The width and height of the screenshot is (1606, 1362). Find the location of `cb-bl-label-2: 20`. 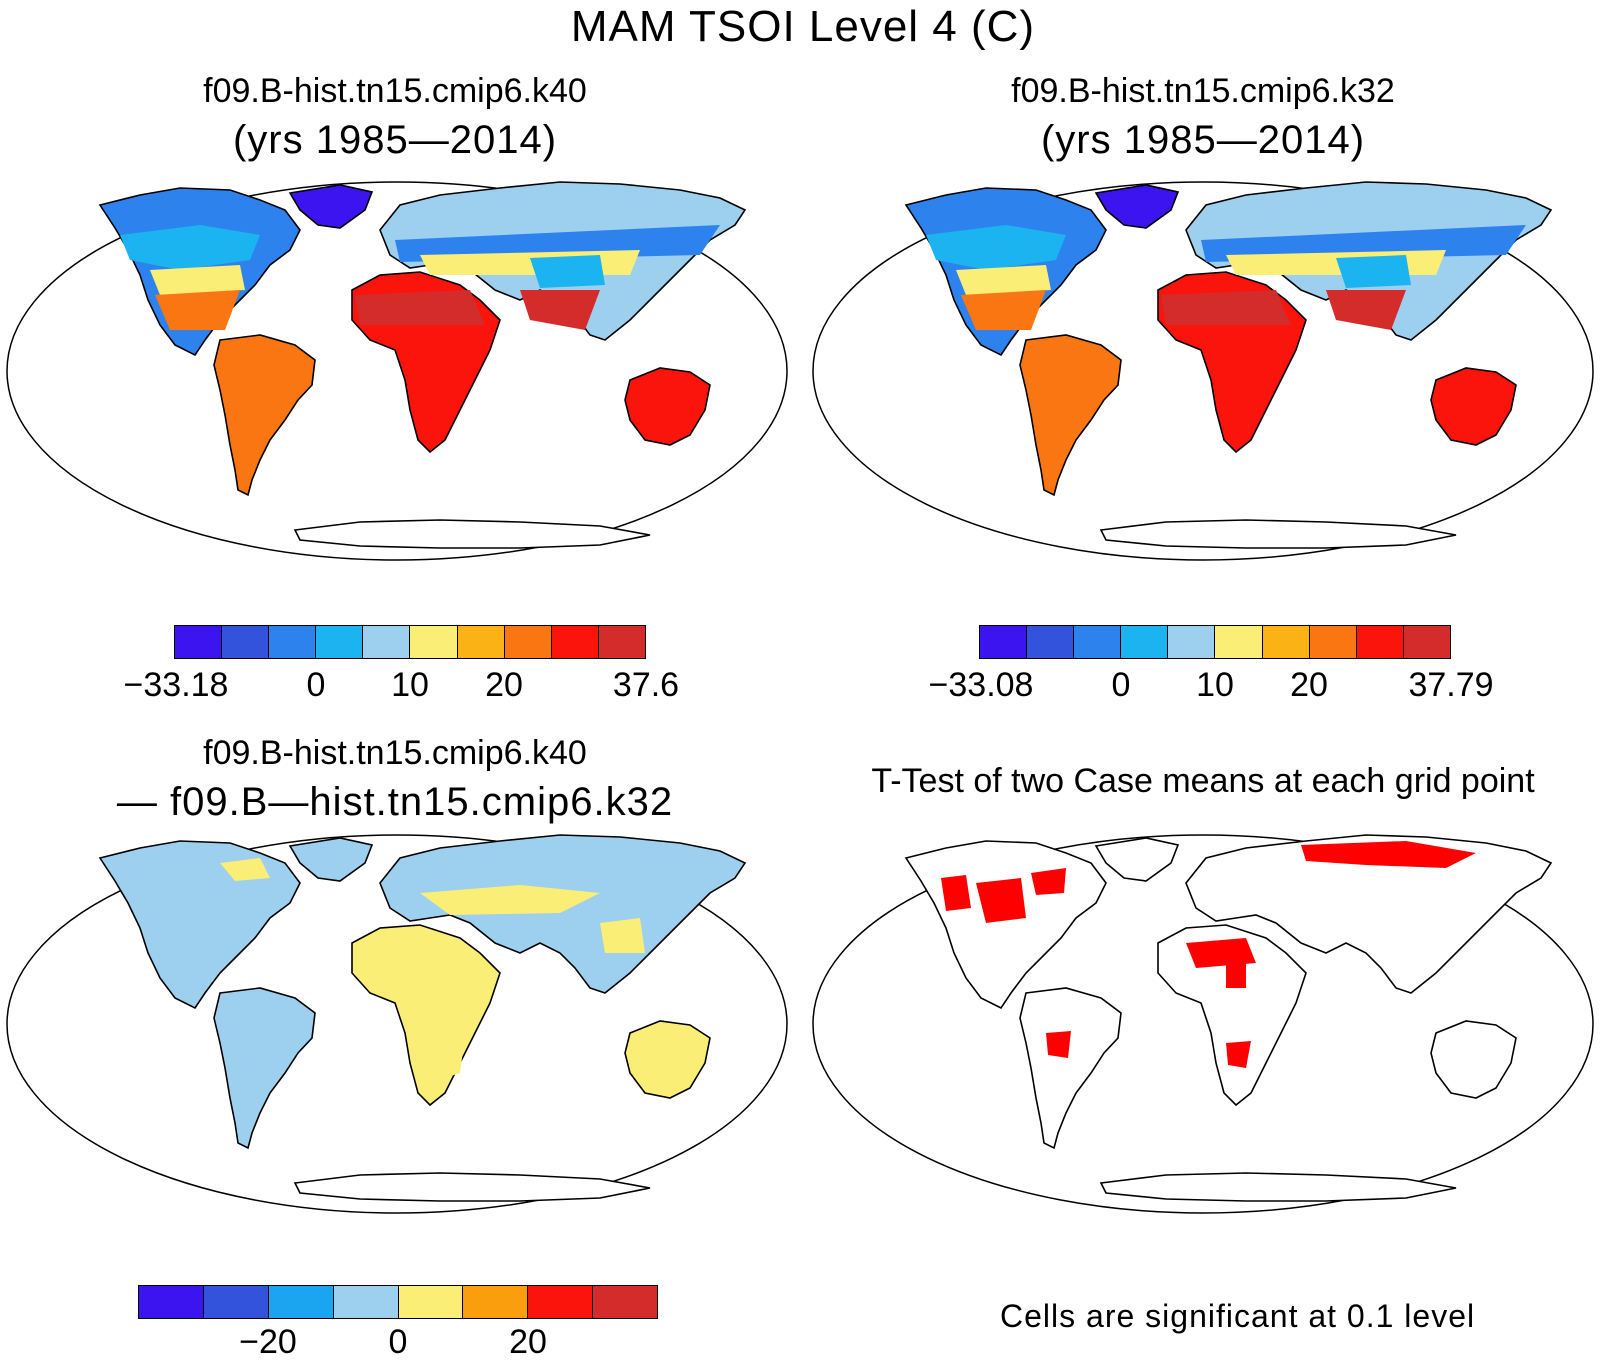

cb-bl-label-2: 20 is located at coordinates (528, 1342).